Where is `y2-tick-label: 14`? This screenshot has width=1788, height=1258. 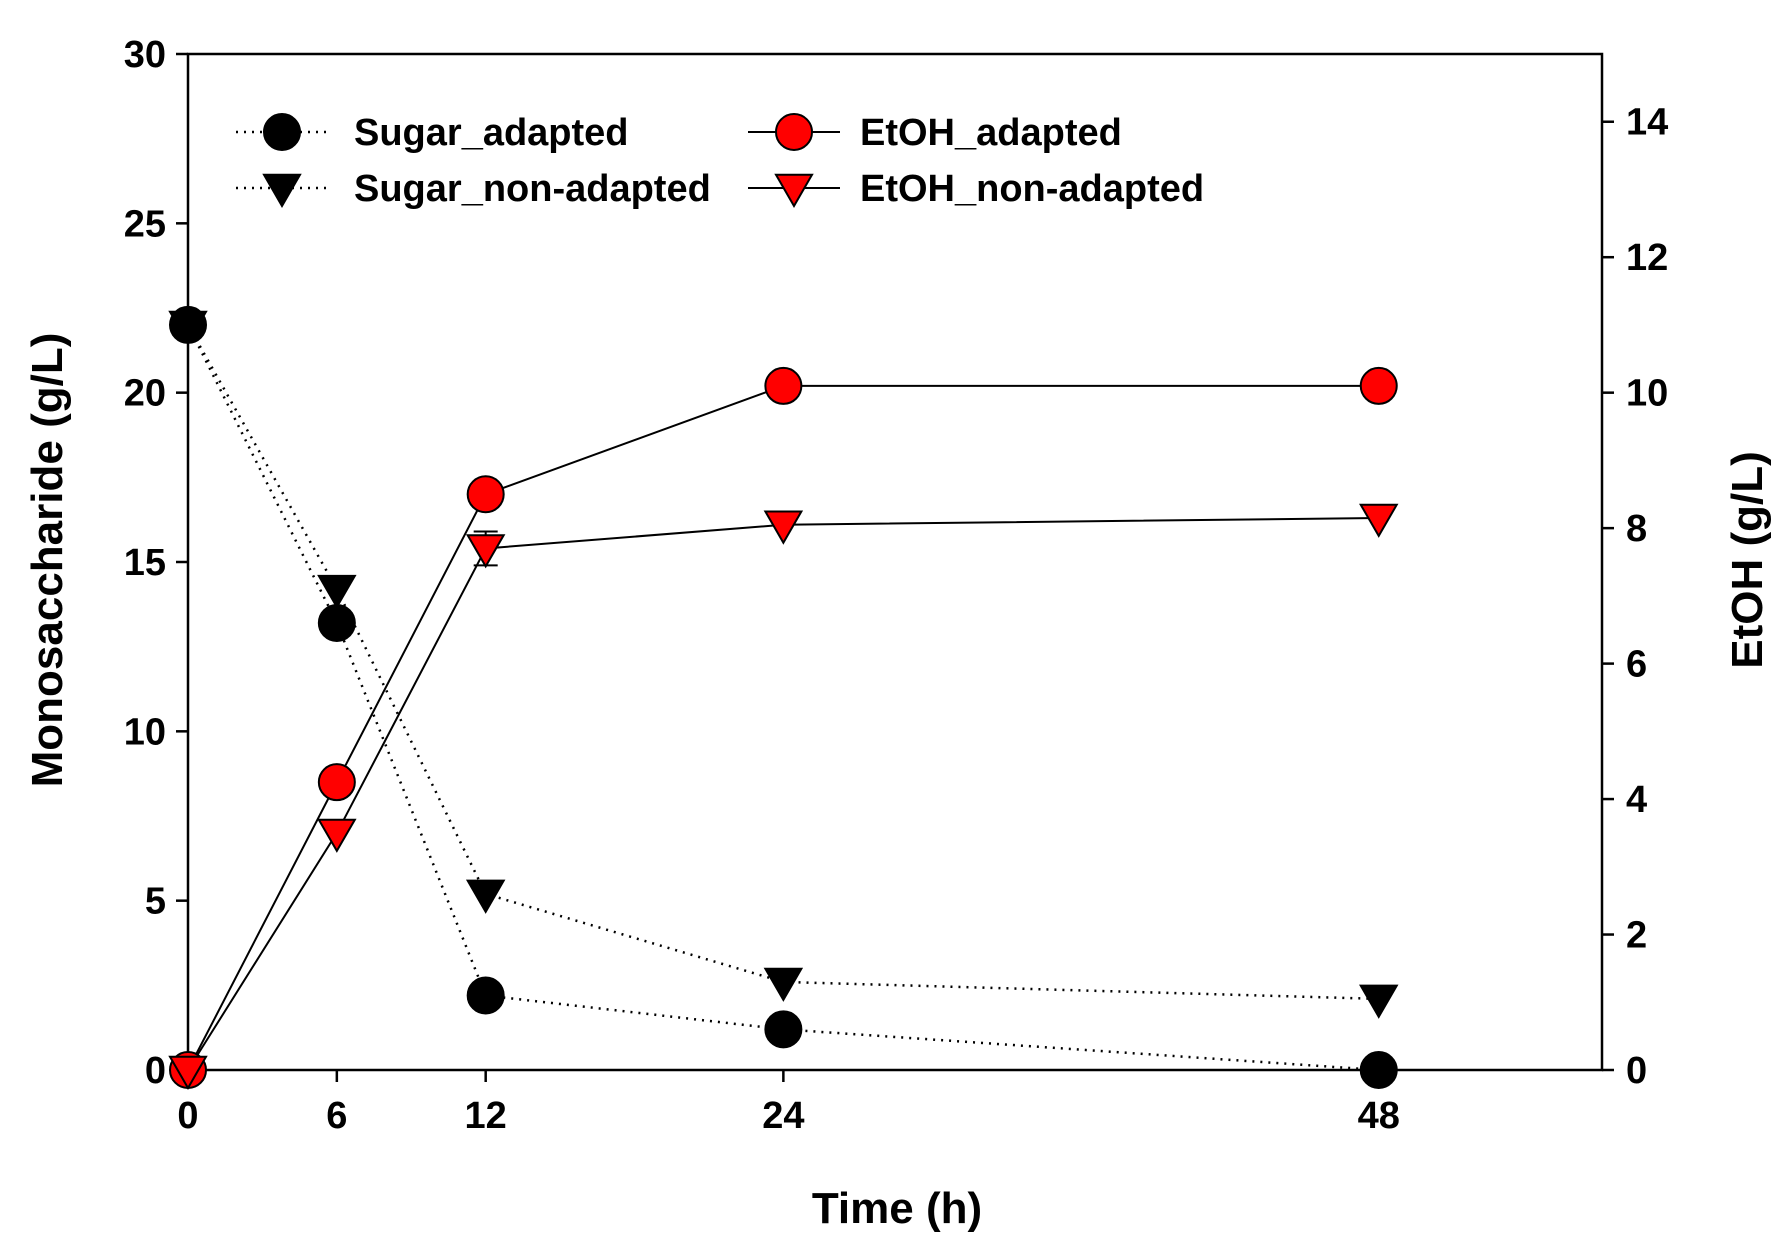 y2-tick-label: 14 is located at coordinates (1647, 123).